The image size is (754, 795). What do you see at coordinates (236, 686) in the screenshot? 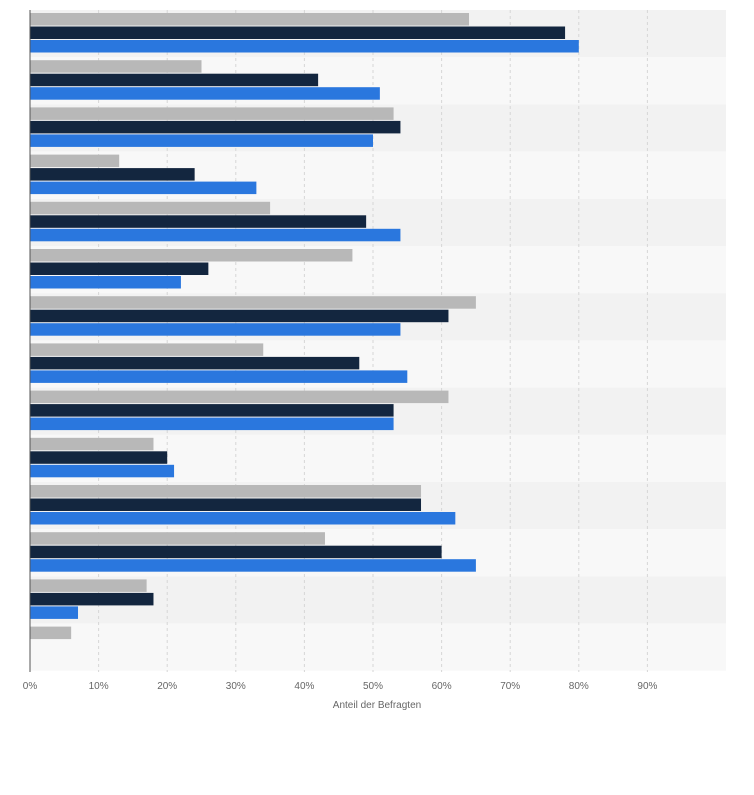
I see `x-tick-label: 30%` at bounding box center [236, 686].